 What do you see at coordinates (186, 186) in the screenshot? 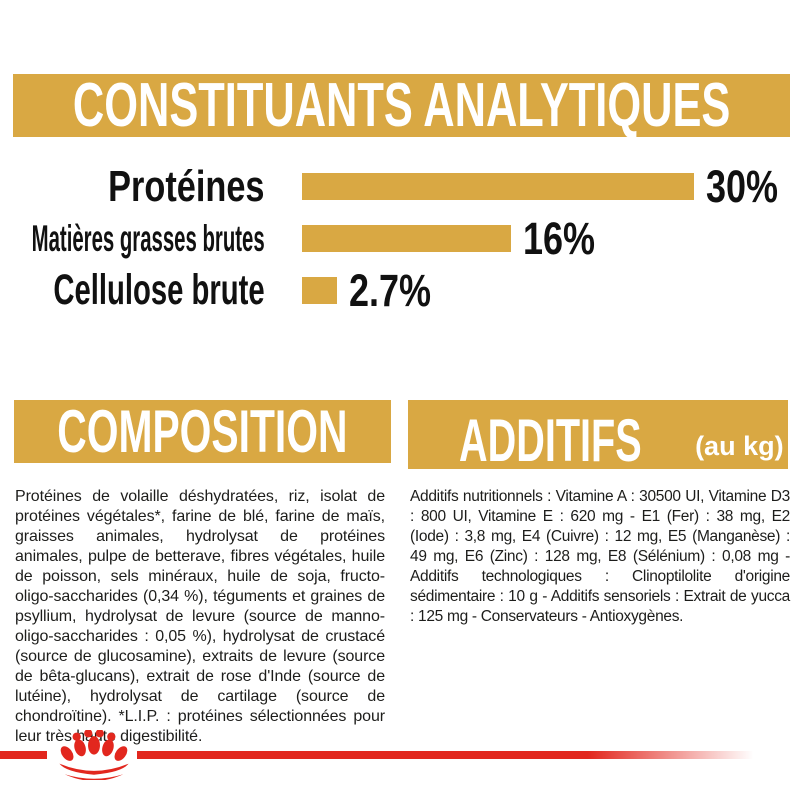
I see `bar-label-proteines: Protéines` at bounding box center [186, 186].